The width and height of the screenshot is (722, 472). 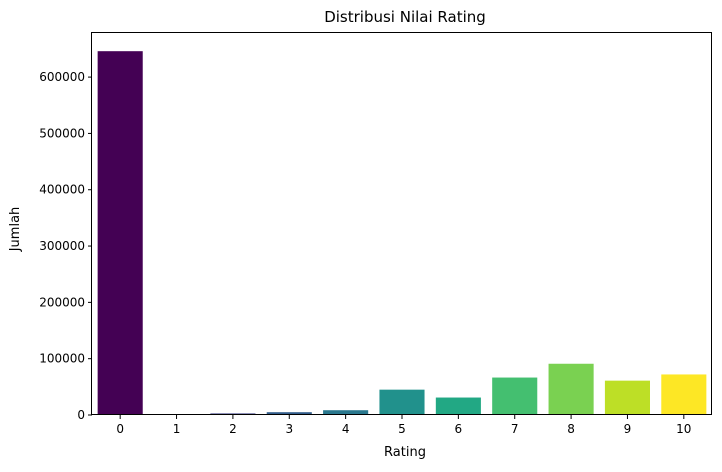 What do you see at coordinates (177, 429) in the screenshot?
I see `x-tick-label: 1` at bounding box center [177, 429].